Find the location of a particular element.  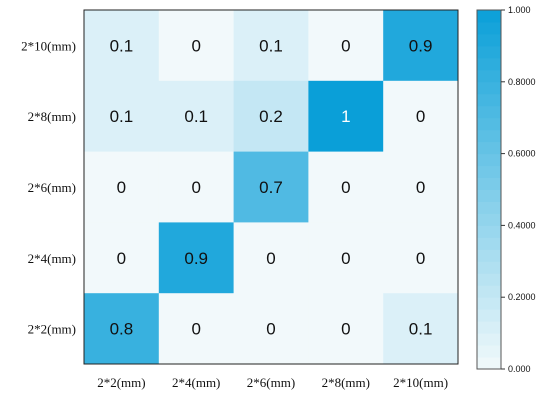

y-tick-label: 2*8(mm) is located at coordinates (52, 116).